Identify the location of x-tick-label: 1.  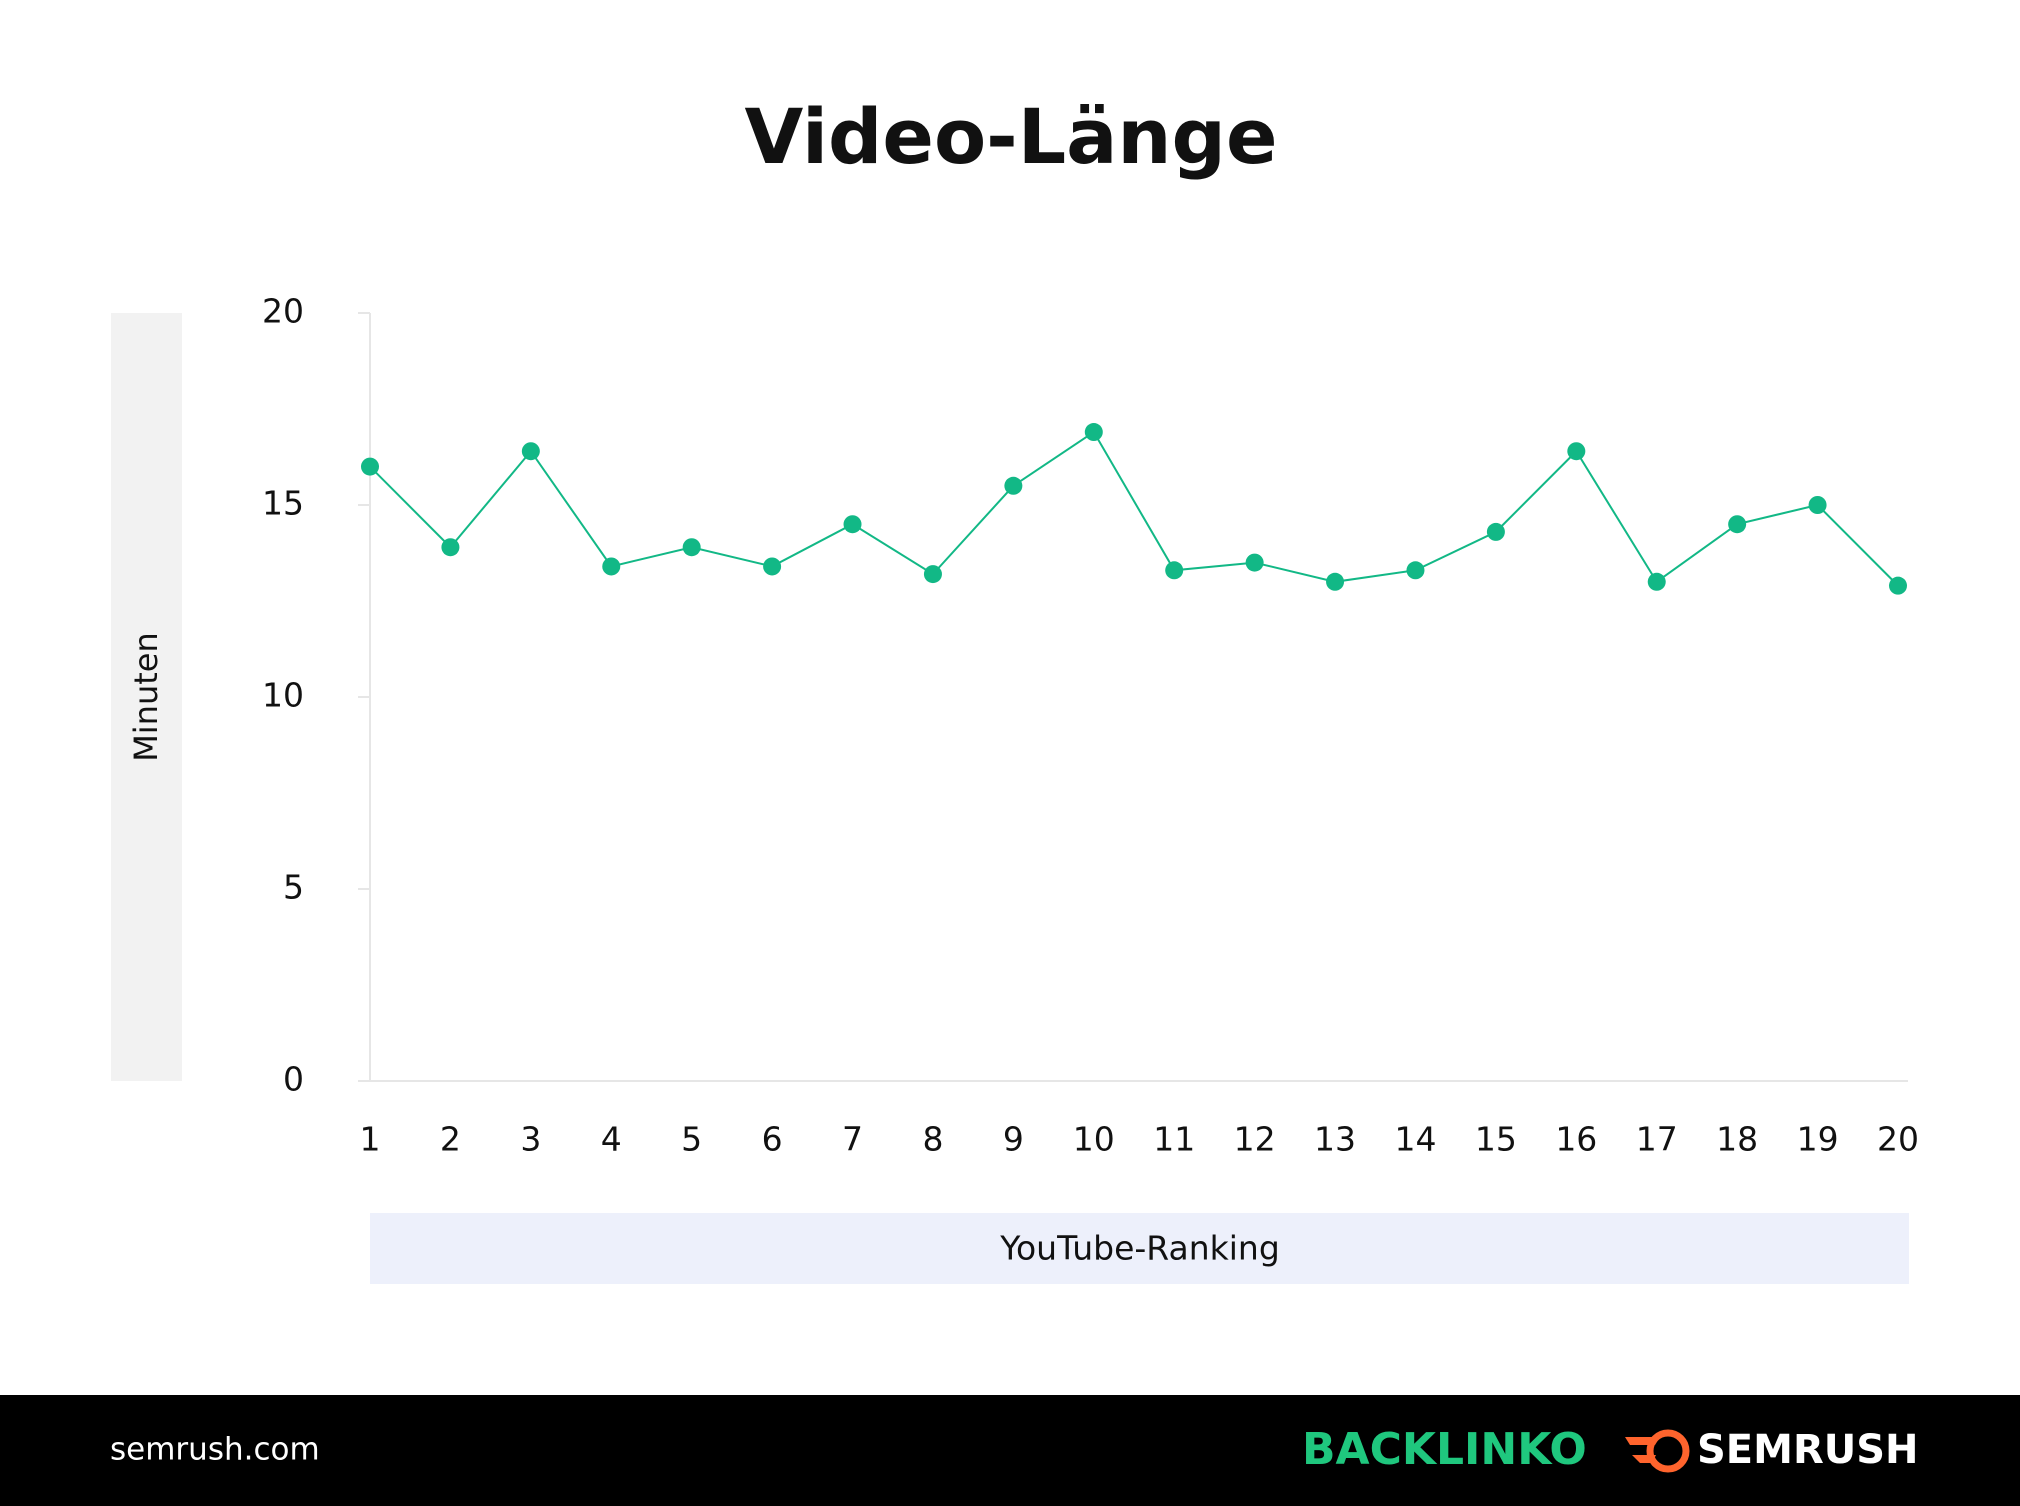
(370, 1139).